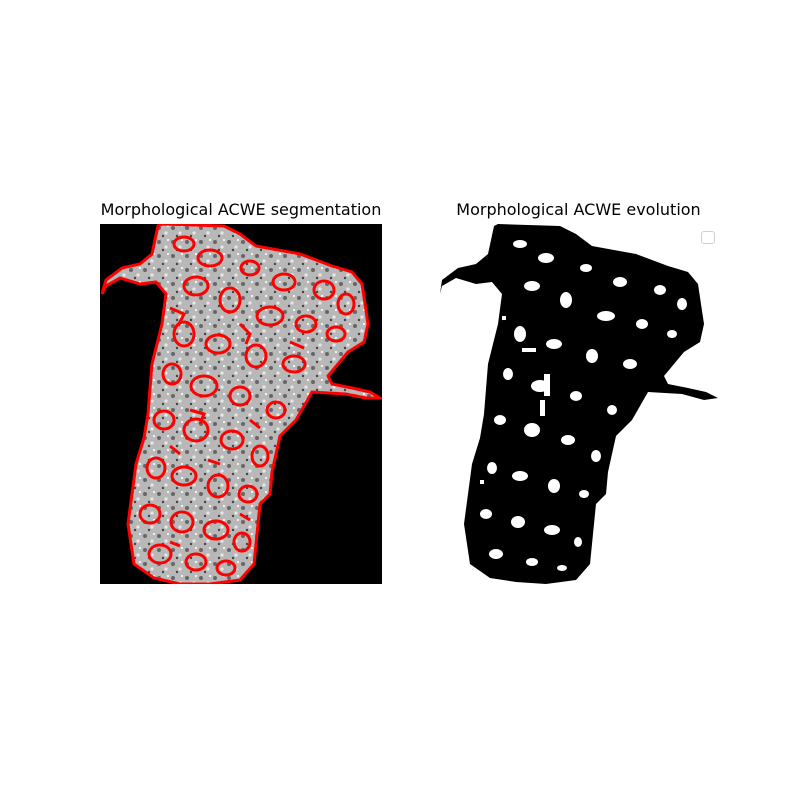  I want to click on left-panel-title: Morphological ACWE segmentation, so click(241, 209).